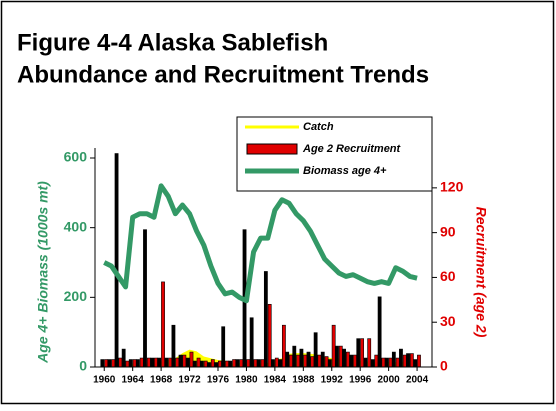 Image resolution: width=556 pixels, height=411 pixels. Describe the element at coordinates (83, 366) in the screenshot. I see `y-tick-label: 0` at that location.